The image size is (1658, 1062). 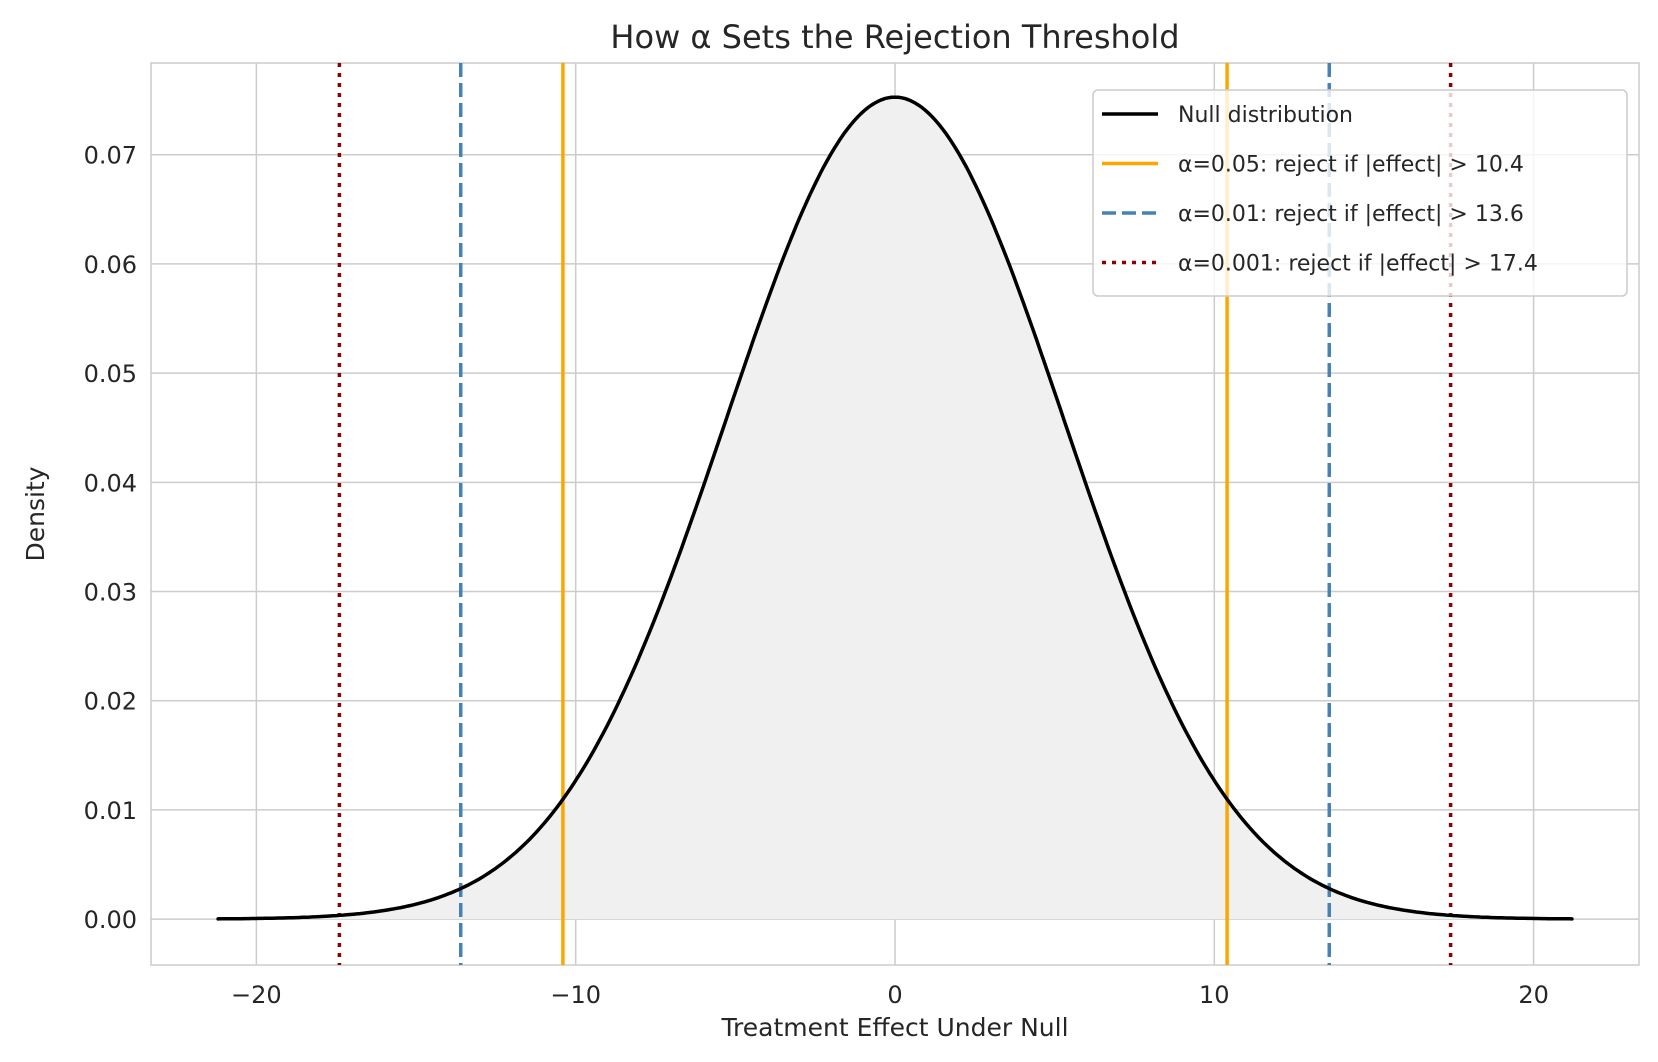 What do you see at coordinates (894, 1027) in the screenshot?
I see `x-axis-label: Treatment Effect Under Null` at bounding box center [894, 1027].